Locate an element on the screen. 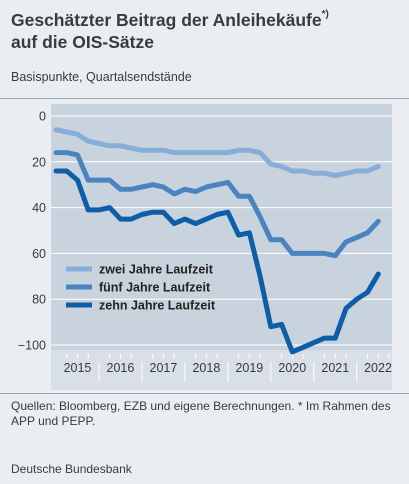  x-tick-label: 2021 is located at coordinates (335, 368).